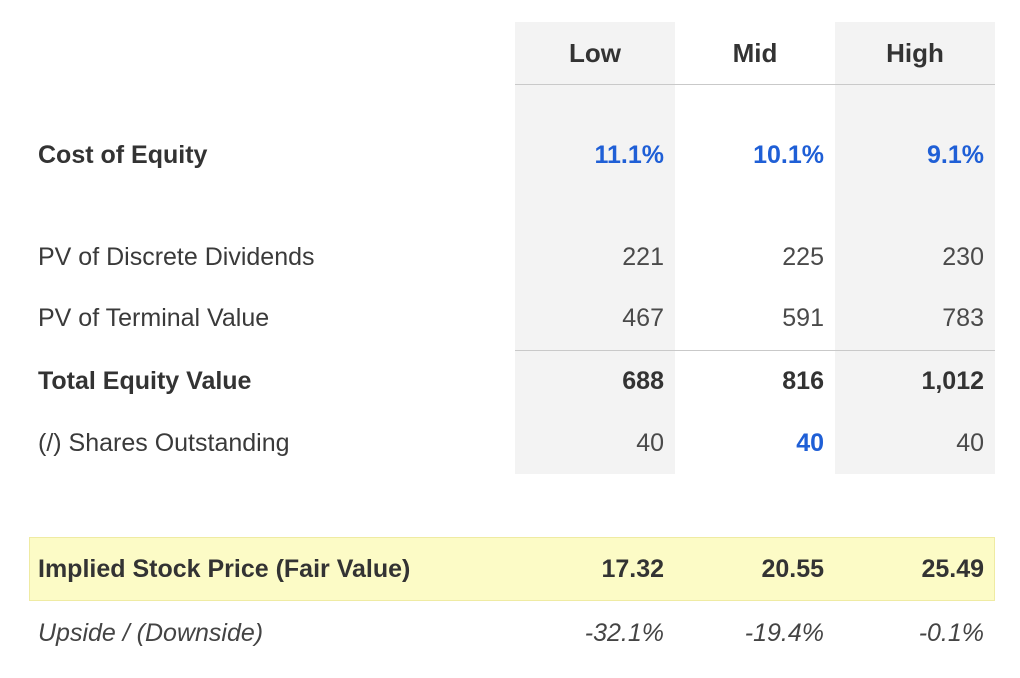 The image size is (1020, 678). What do you see at coordinates (803, 257) in the screenshot?
I see `pv-dividends-mid: 225` at bounding box center [803, 257].